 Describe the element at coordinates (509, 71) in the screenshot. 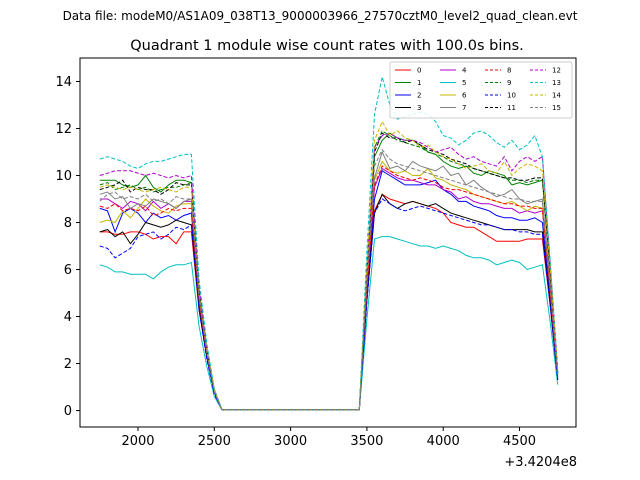

I see `legend-label-8: 8` at that location.